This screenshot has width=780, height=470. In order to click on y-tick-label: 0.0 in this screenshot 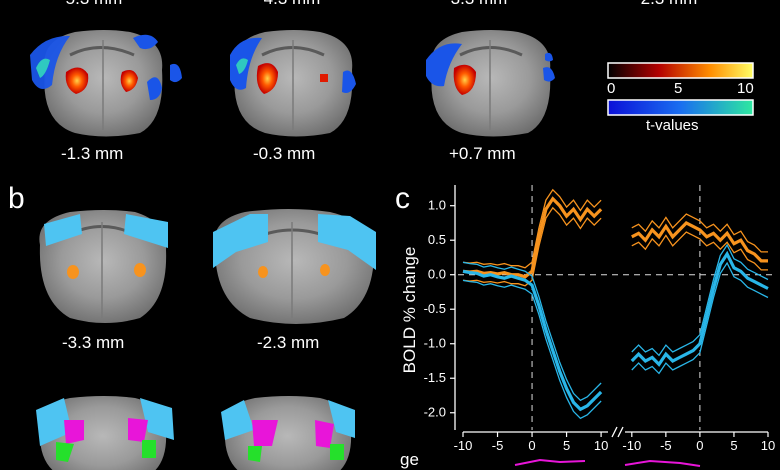, I will do `click(437, 274)`.